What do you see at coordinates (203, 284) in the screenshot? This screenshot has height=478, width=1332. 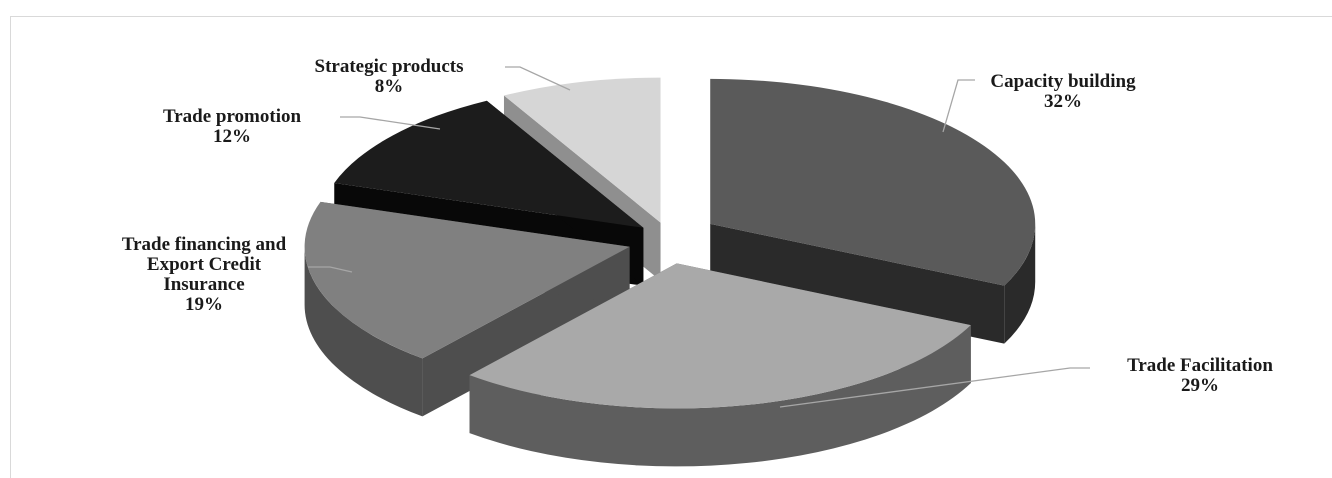 I see `slice-label-trade-financing-and-export-credit-insurance: Insurance` at bounding box center [203, 284].